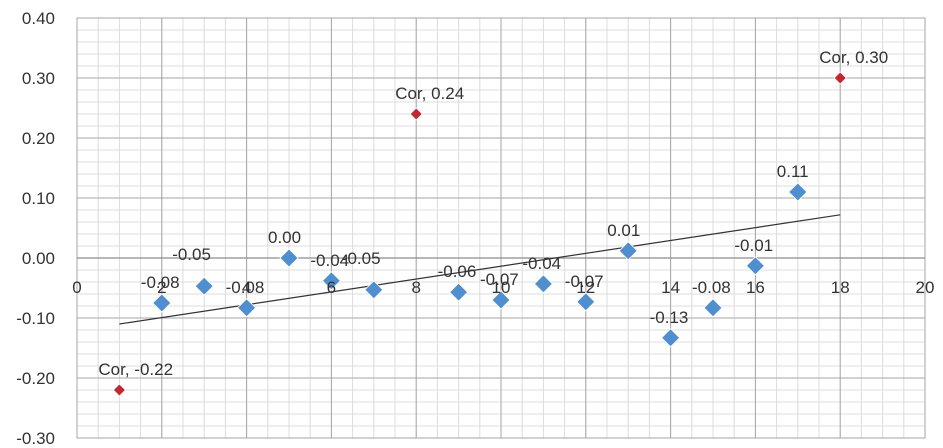 This screenshot has height=448, width=943. Describe the element at coordinates (35, 438) in the screenshot. I see `y-tick-label: -0.30` at that location.